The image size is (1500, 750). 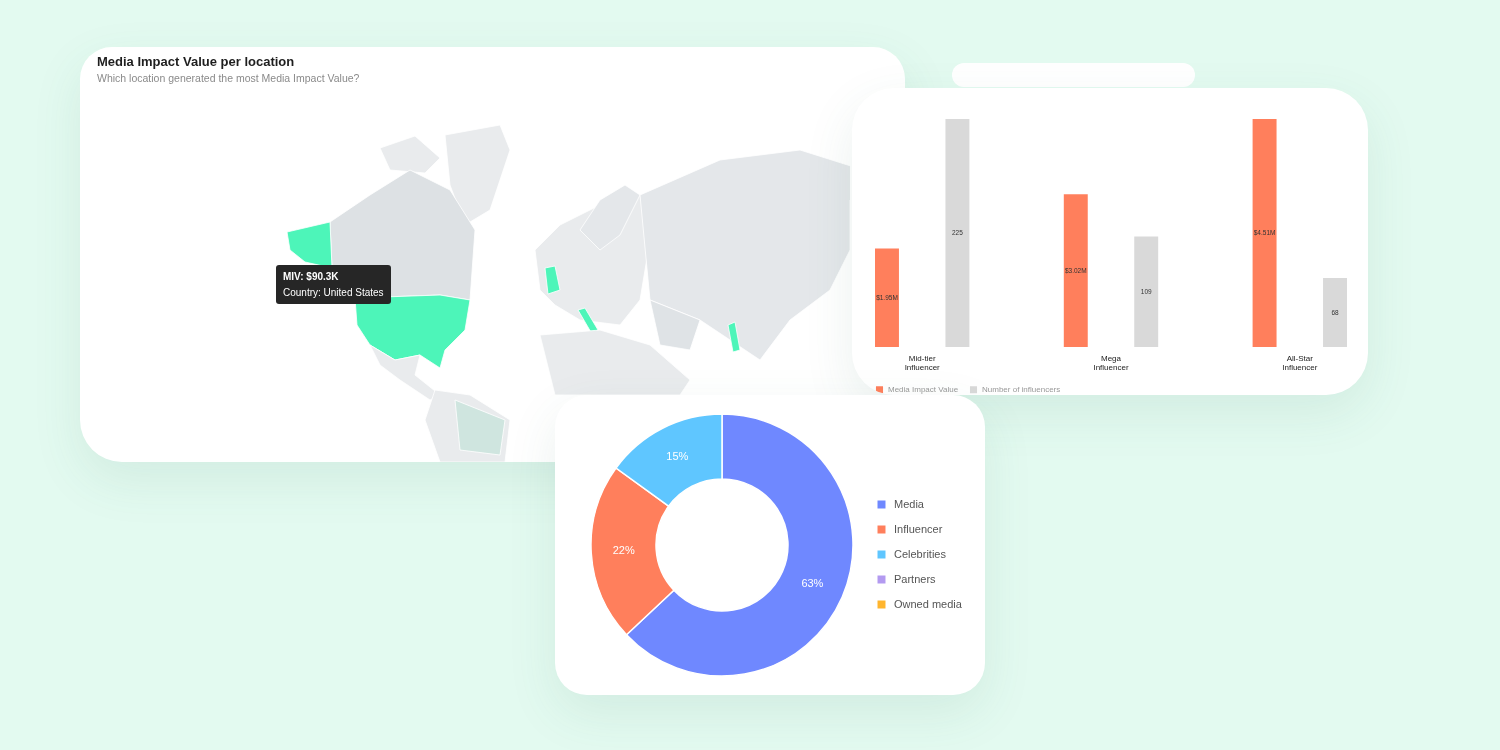 I want to click on x-tick-label: Mid-tier Influencer, so click(x=922, y=362).